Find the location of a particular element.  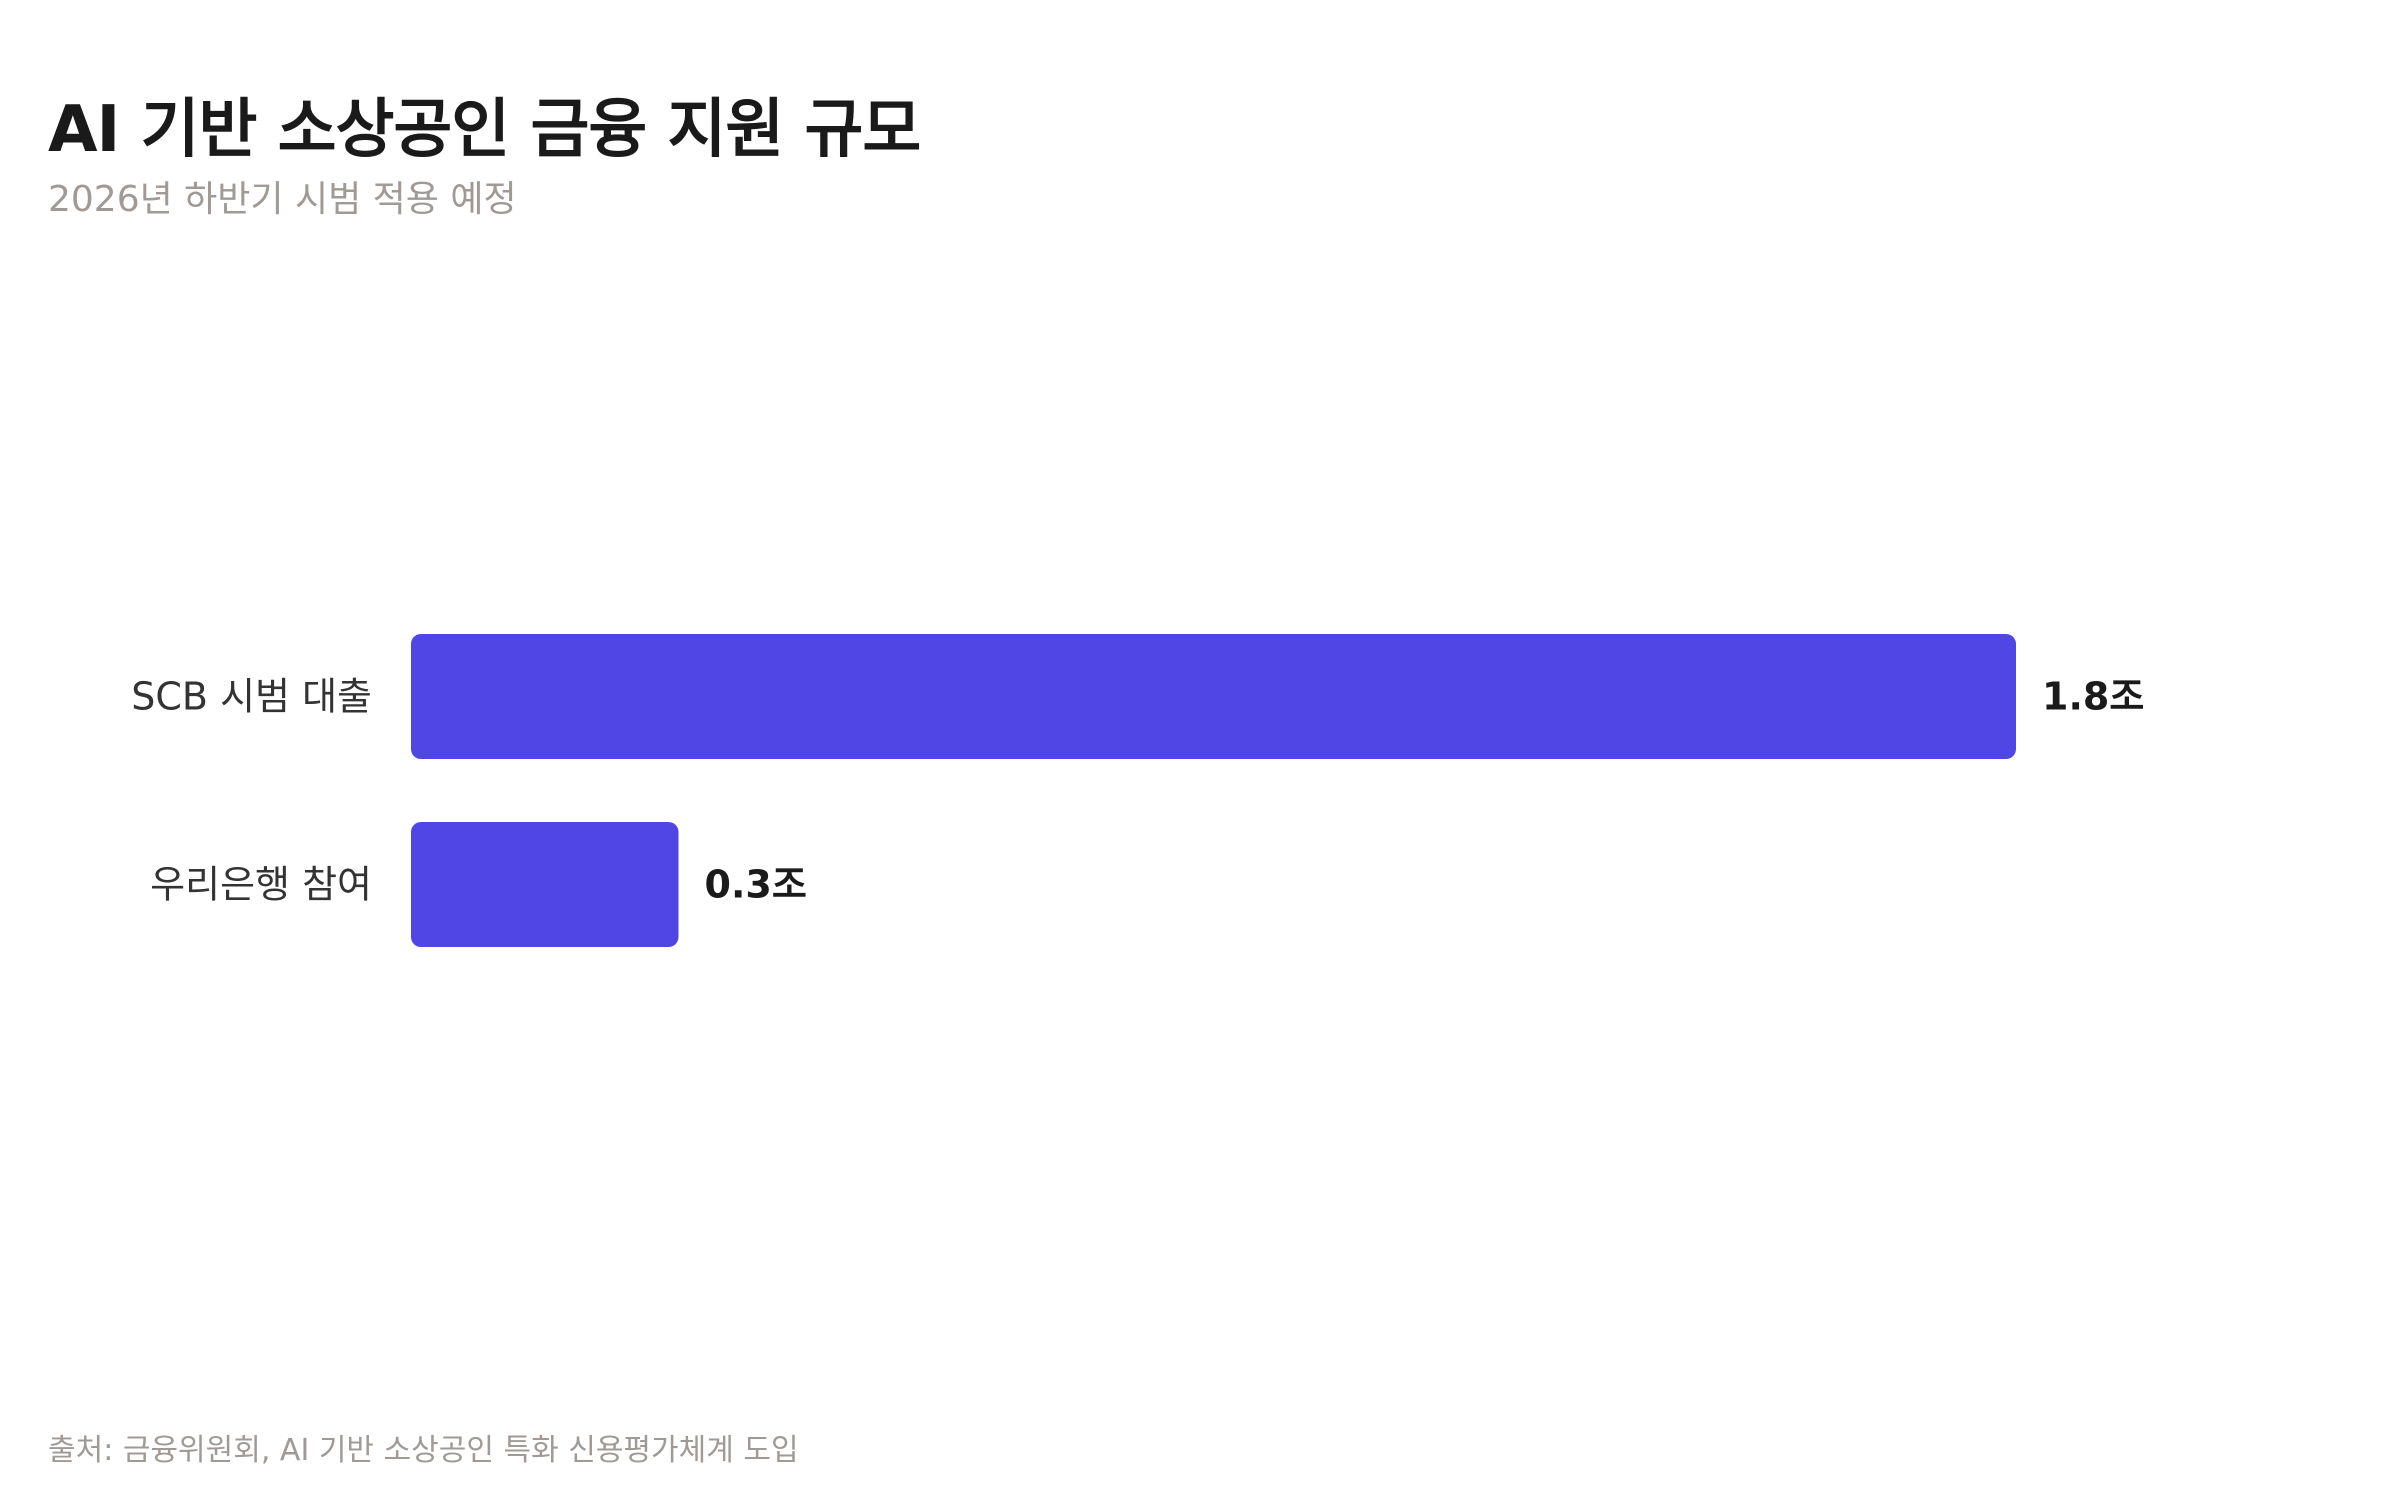

chart-title: AI 기반 소상공인 금융 지원 규모 is located at coordinates (484, 130).